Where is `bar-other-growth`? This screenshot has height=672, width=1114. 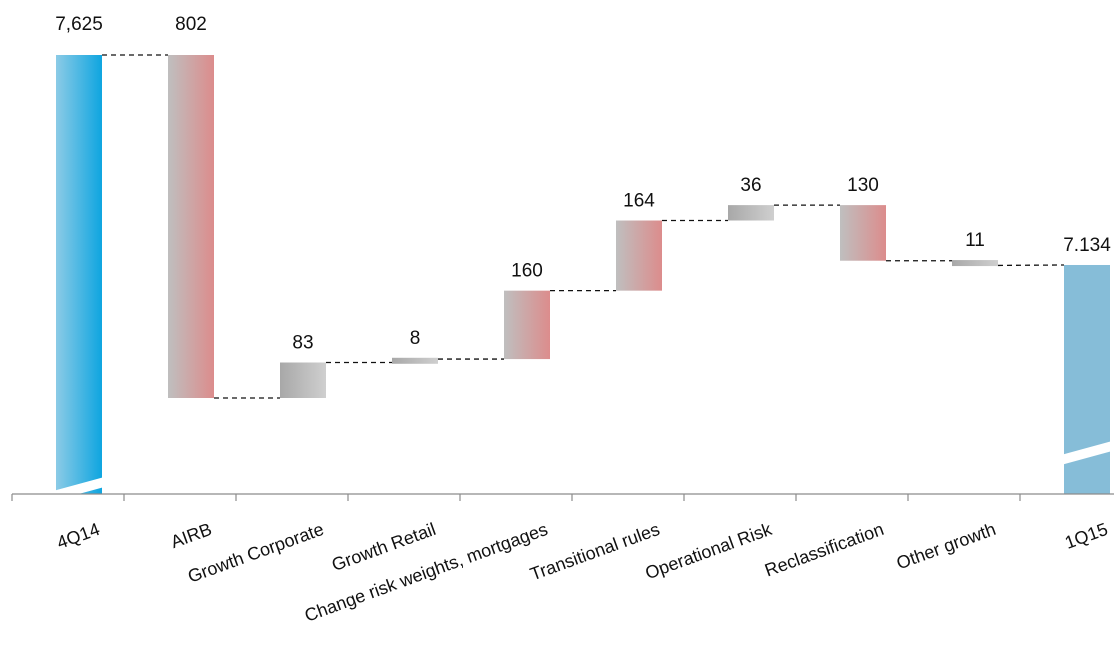 bar-other-growth is located at coordinates (975, 263).